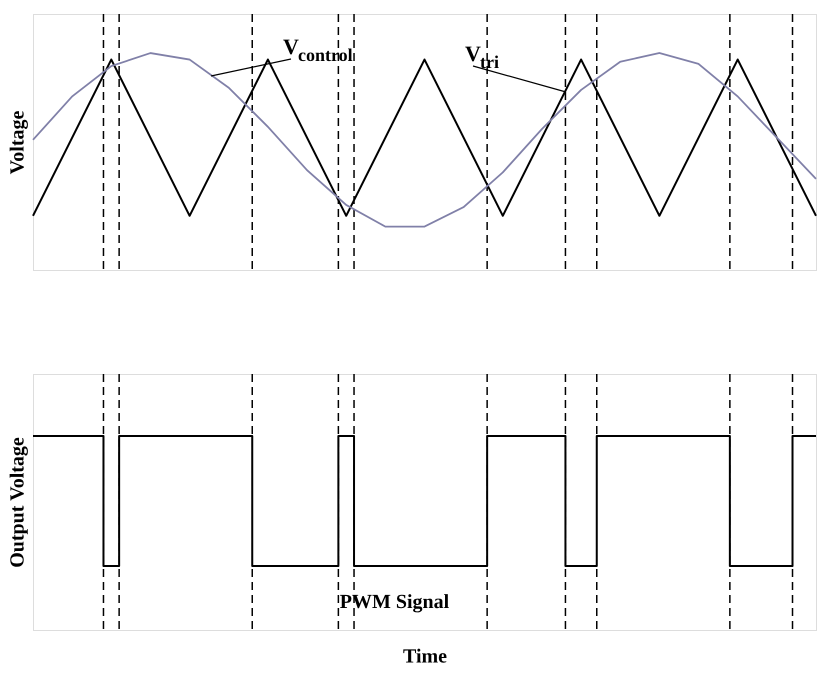 The width and height of the screenshot is (840, 682). Describe the element at coordinates (395, 602) in the screenshot. I see `annotation: PWM Signal` at that location.